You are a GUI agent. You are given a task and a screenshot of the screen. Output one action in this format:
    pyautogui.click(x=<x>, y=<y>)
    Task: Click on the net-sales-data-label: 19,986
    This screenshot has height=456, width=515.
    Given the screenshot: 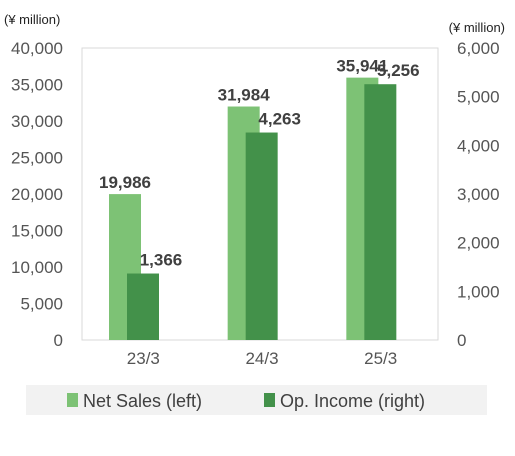 What is the action you would take?
    pyautogui.click(x=125, y=182)
    